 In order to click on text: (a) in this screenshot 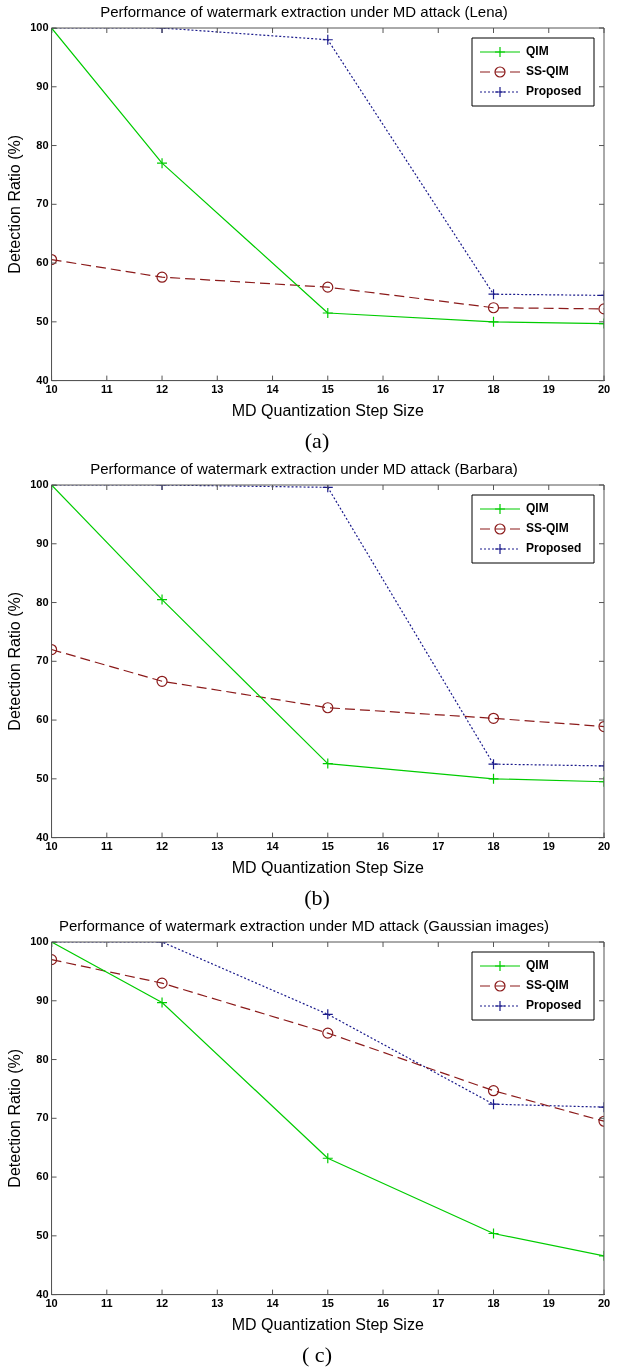, I will do `click(317, 440)`.